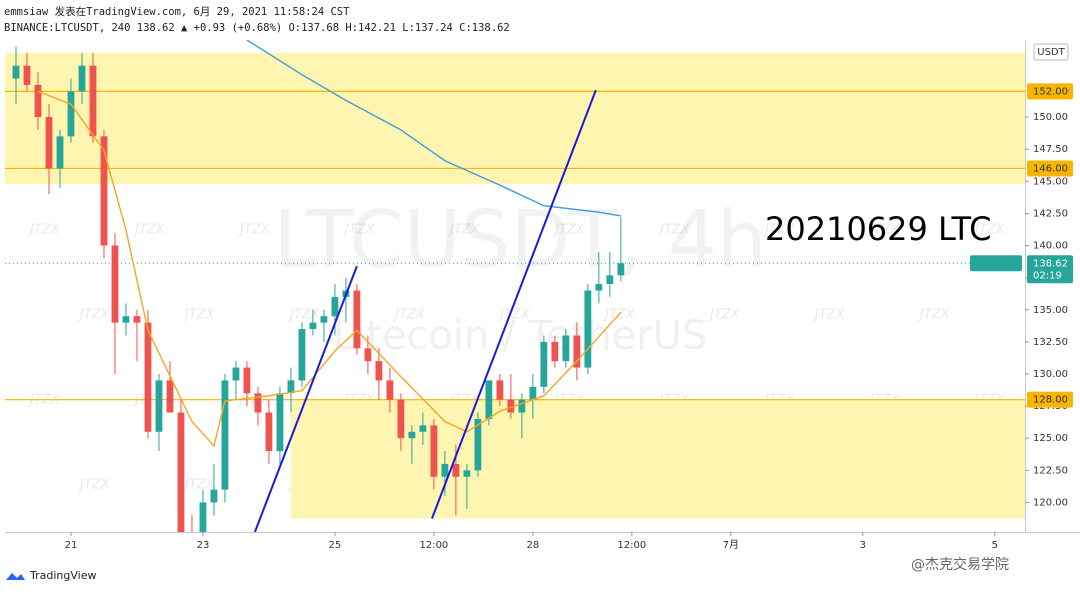 This screenshot has width=1080, height=600. I want to click on y-tick-label: 135.00, so click(1050, 310).